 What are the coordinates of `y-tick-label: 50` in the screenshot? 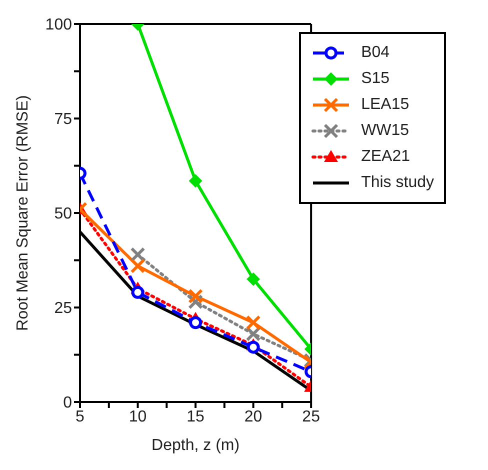 It's located at (63, 214).